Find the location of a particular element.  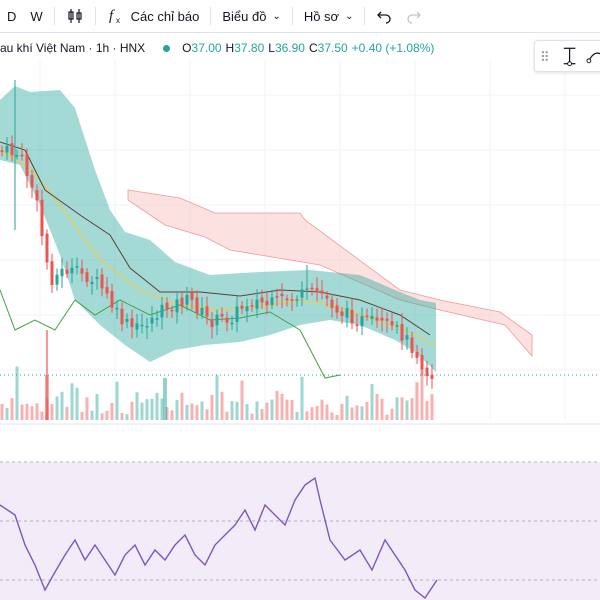

chevron-down-icon: ⌄ is located at coordinates (276, 16).